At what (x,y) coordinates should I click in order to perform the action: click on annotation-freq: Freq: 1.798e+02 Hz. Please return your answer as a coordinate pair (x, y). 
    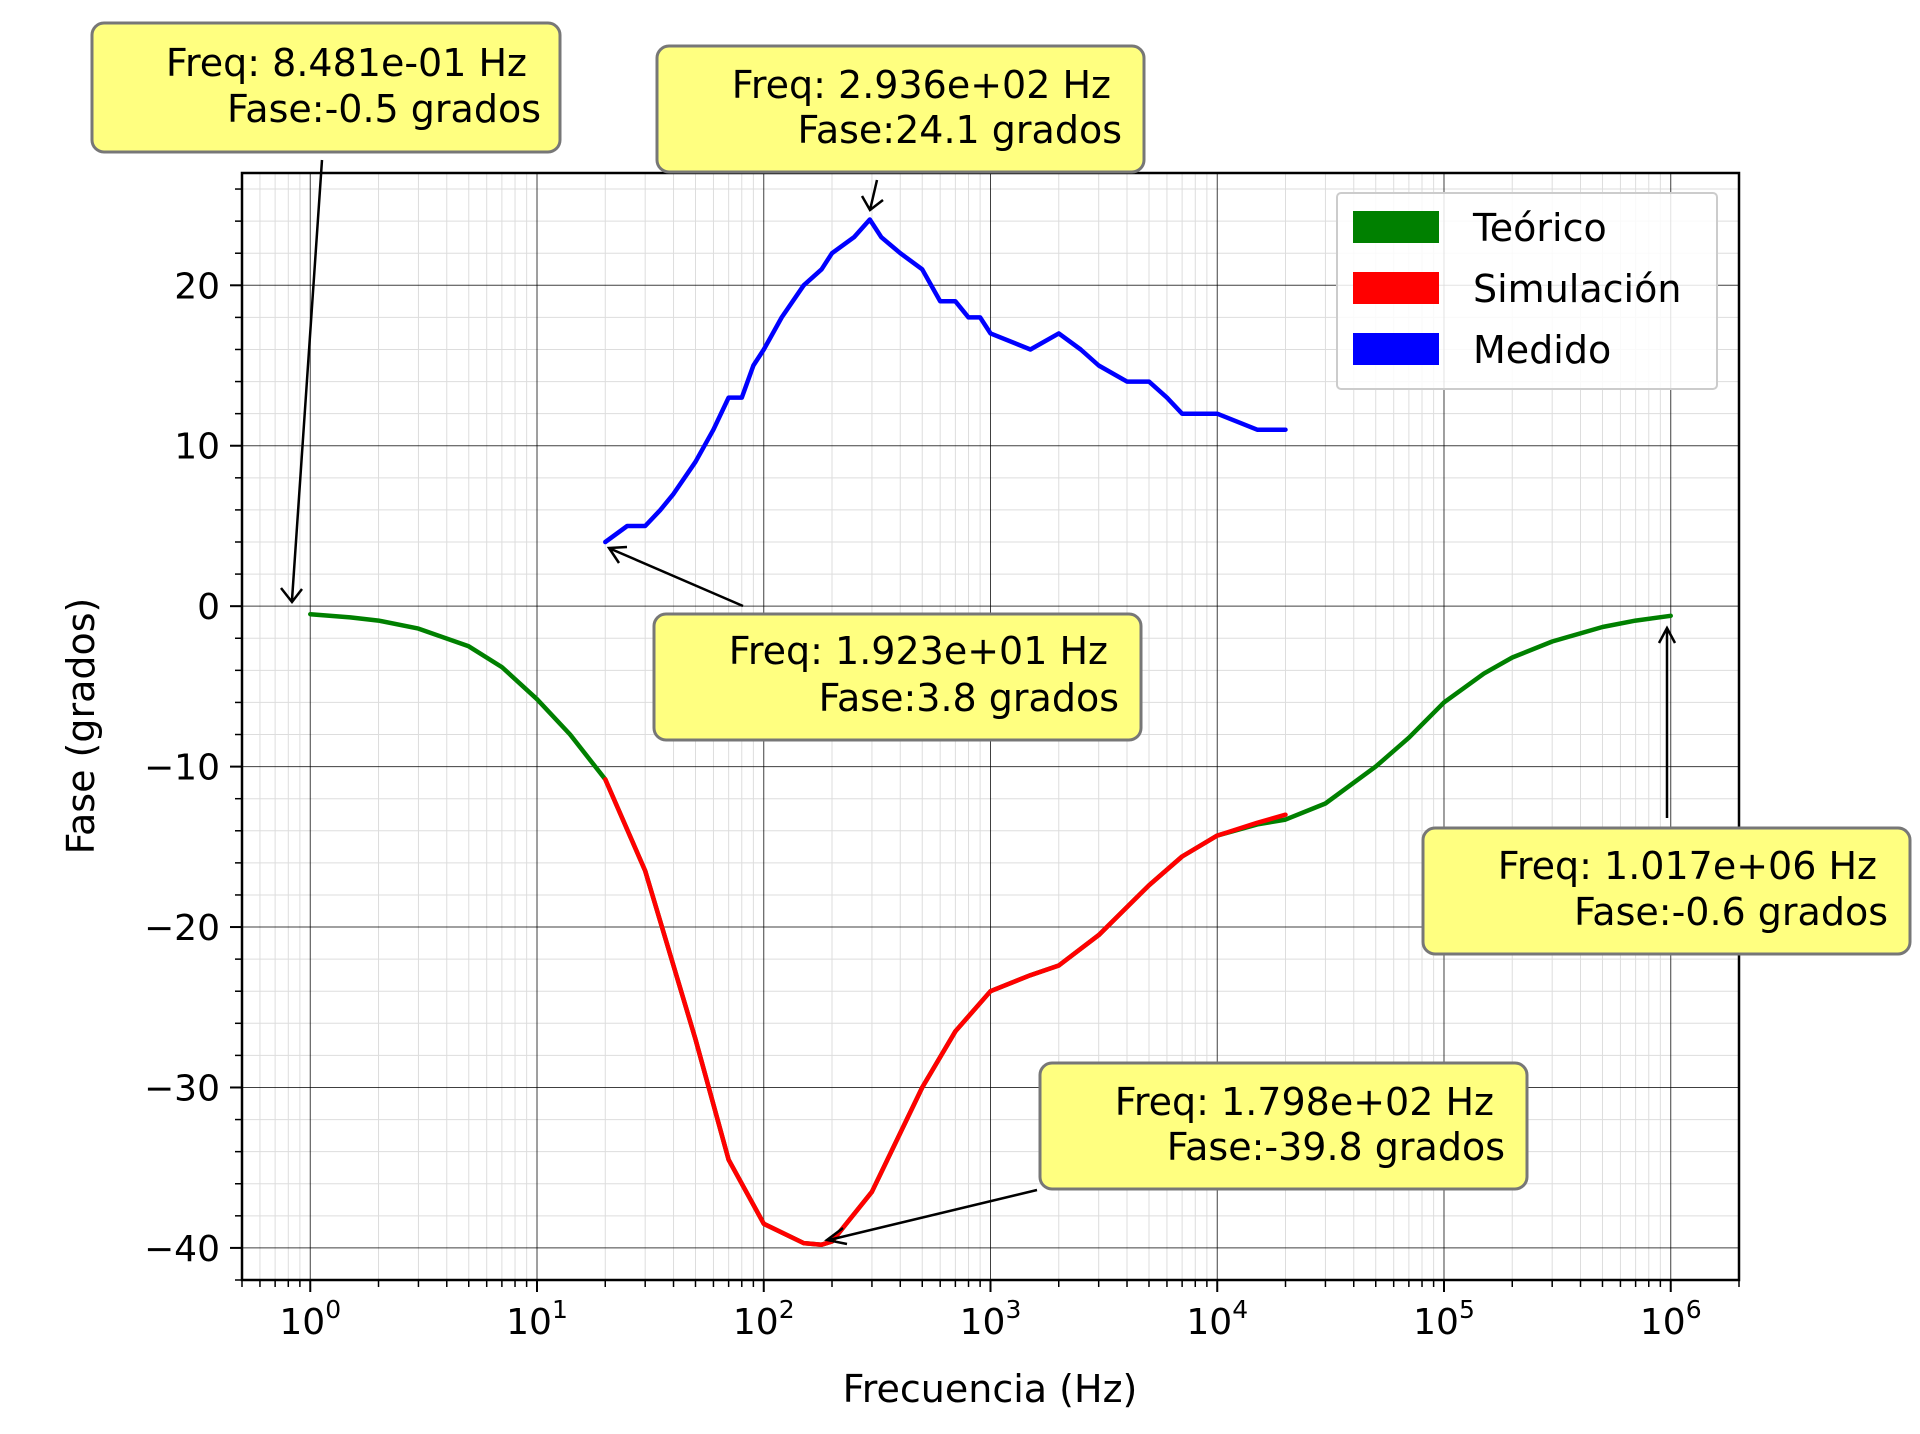
    Looking at the image, I should click on (1304, 1102).